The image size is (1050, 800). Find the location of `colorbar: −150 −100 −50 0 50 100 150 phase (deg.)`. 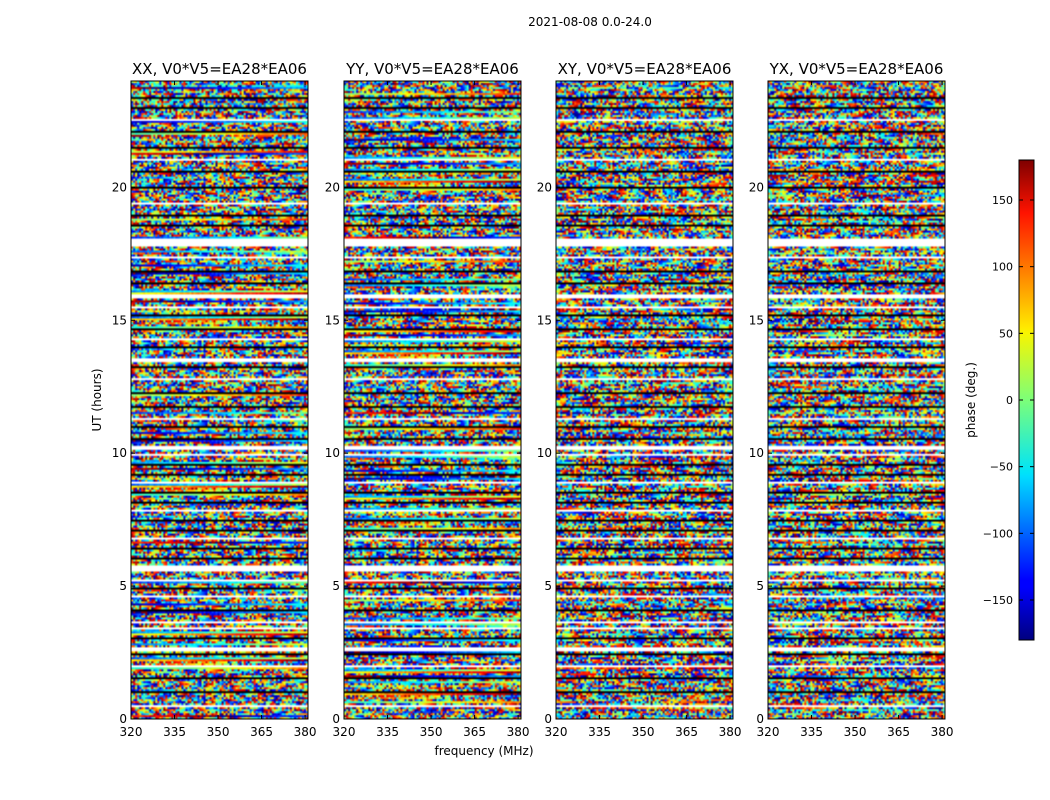

colorbar: −150 −100 −50 0 50 100 150 phase (deg.) is located at coordinates (999, 400).